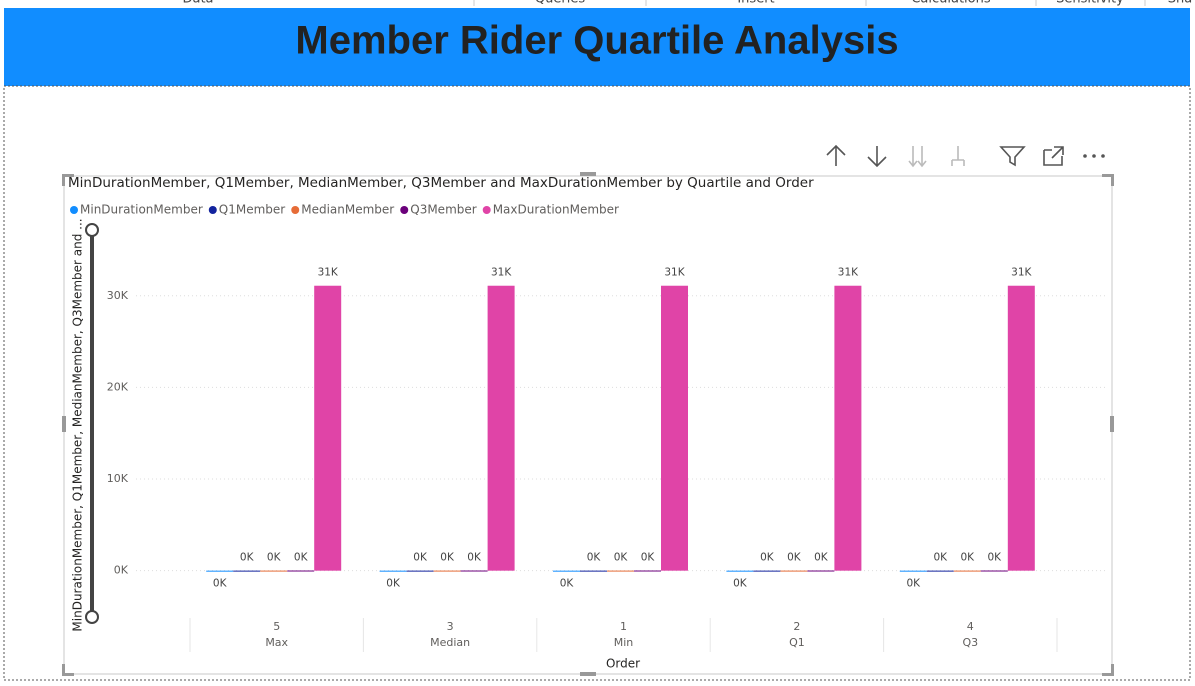 The height and width of the screenshot is (686, 1195). Describe the element at coordinates (450, 642) in the screenshot. I see `x-tick-label: Median` at that location.